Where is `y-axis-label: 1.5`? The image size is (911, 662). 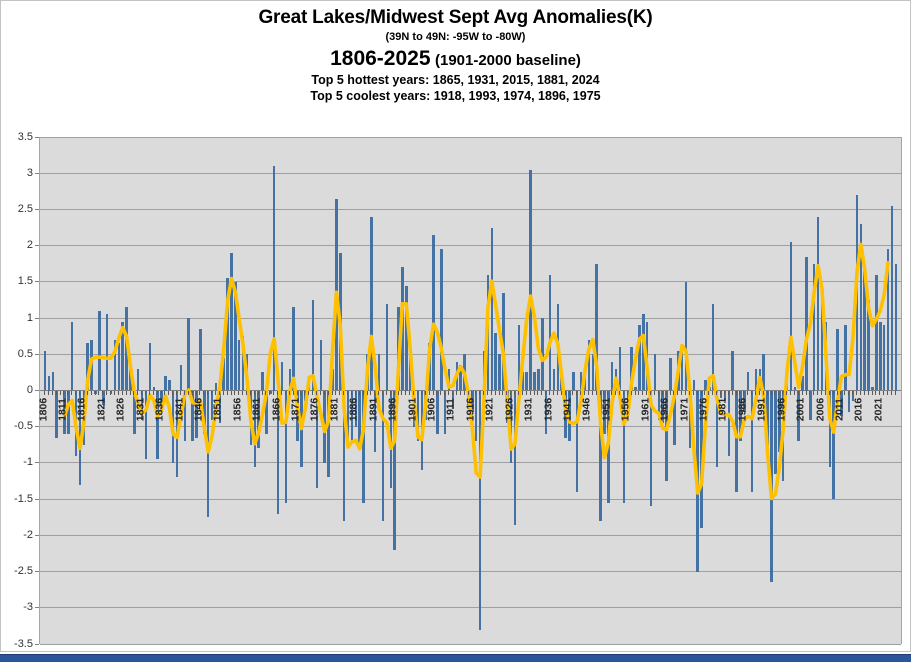 y-axis-label: 1.5 is located at coordinates (25, 281).